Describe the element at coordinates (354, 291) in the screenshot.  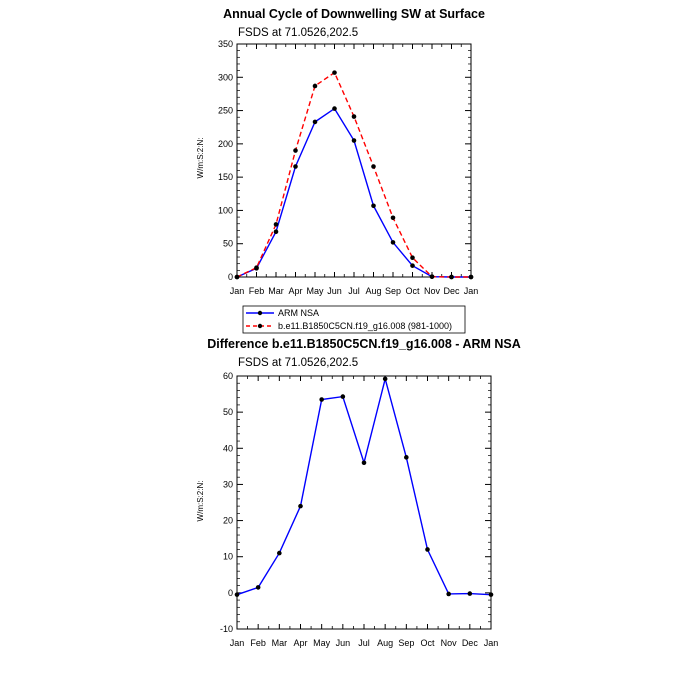
I see `chart1-xtick-label: Jul` at that location.